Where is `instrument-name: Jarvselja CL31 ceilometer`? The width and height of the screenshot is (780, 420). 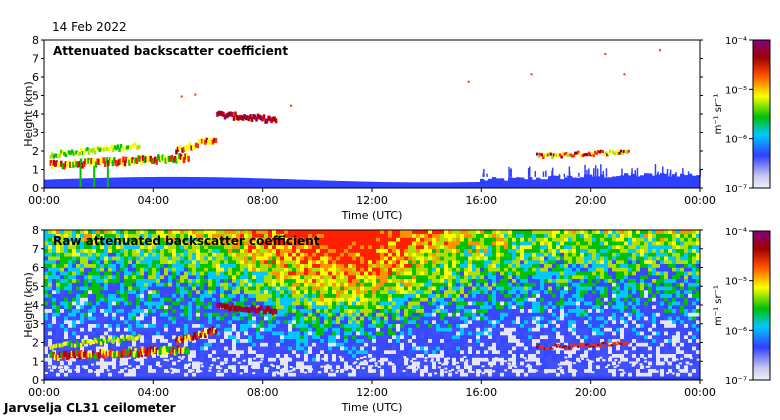
instrument-name: Jarvselja CL31 ceilometer is located at coordinates (90, 408).